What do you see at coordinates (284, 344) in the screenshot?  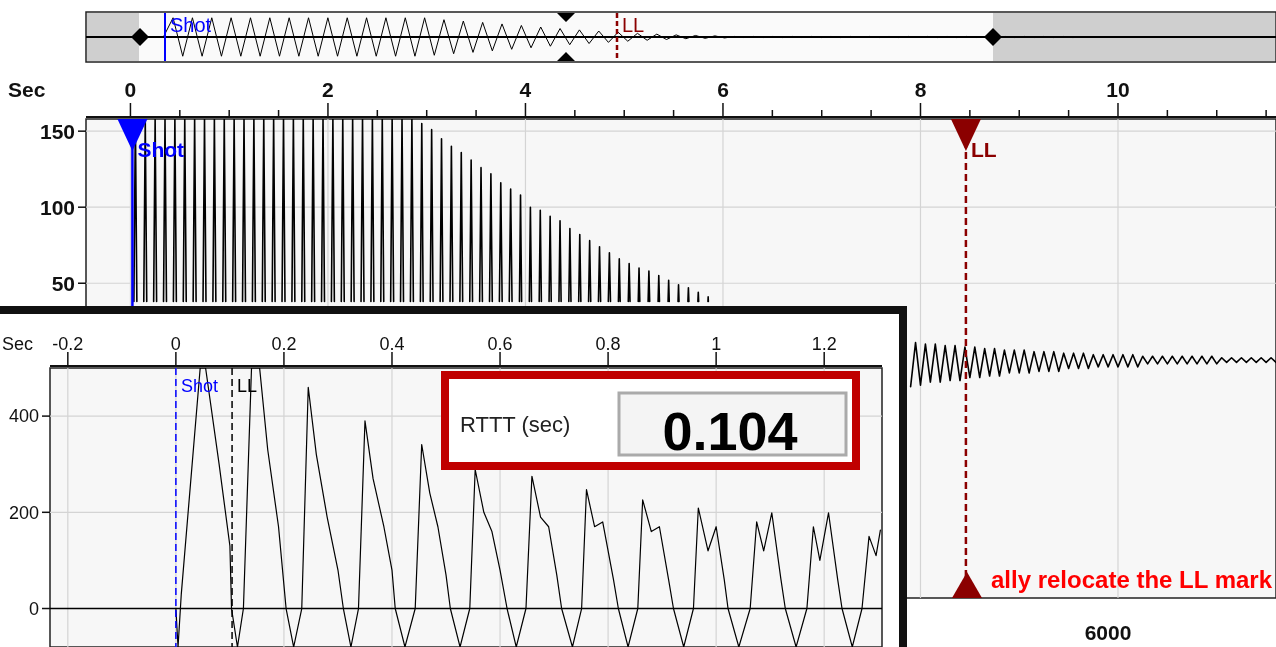 I see `x-tick-label: 0.2` at bounding box center [284, 344].